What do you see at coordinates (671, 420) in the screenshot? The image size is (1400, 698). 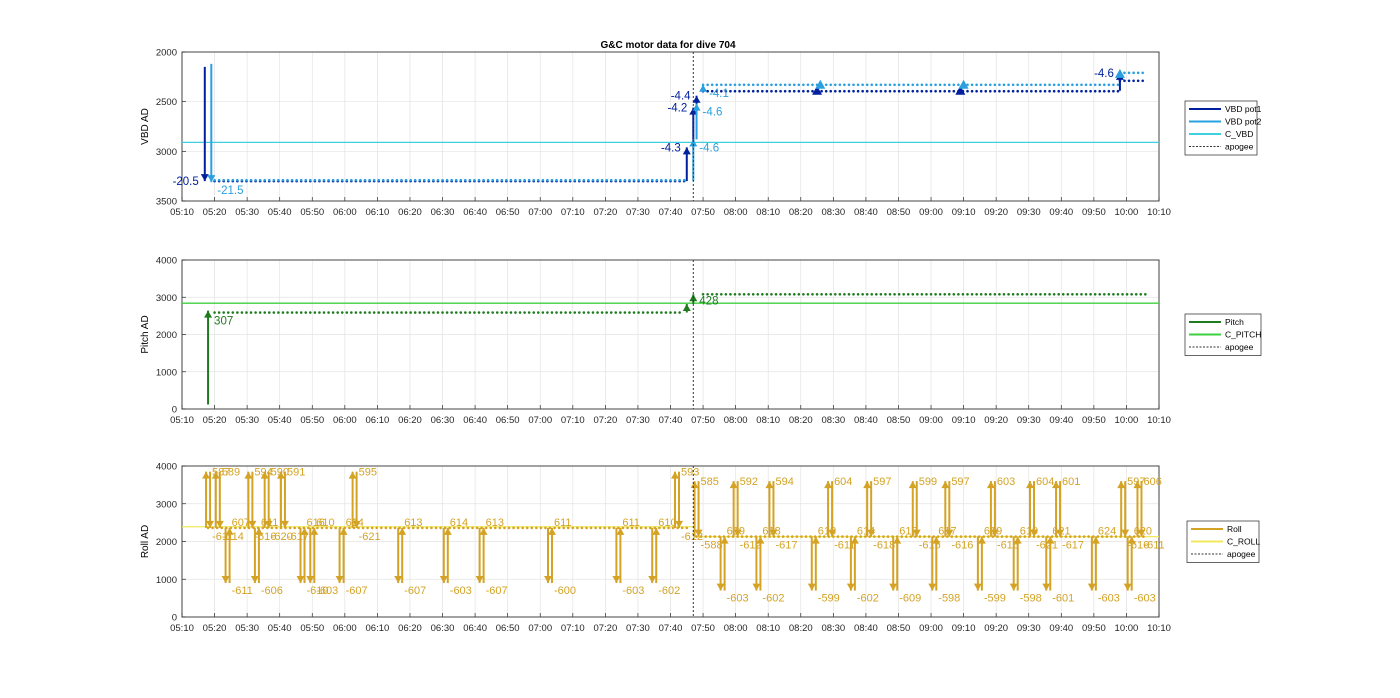 I see `pitch-xtick-label: 07:40` at bounding box center [671, 420].